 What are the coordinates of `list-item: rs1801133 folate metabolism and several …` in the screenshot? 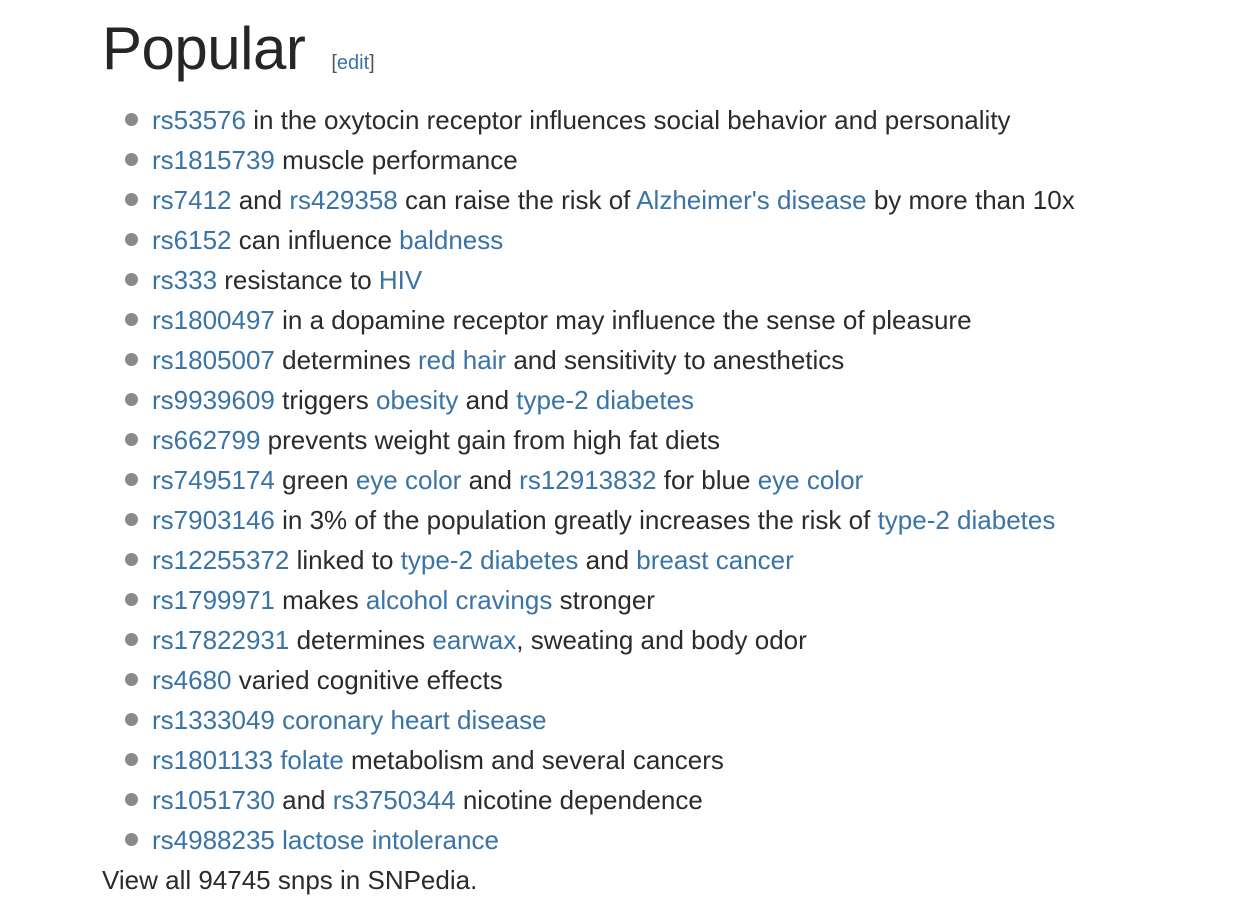 It's located at (672, 760).